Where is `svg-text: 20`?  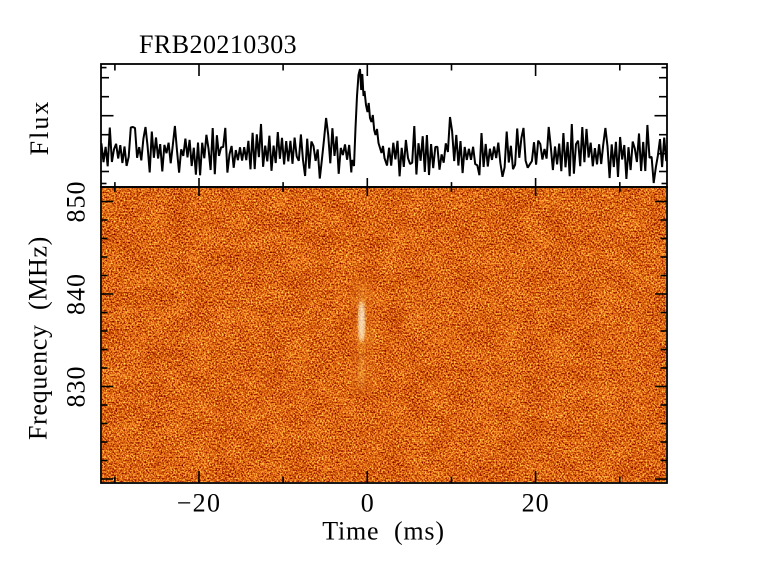
svg-text: 20 is located at coordinates (536, 503).